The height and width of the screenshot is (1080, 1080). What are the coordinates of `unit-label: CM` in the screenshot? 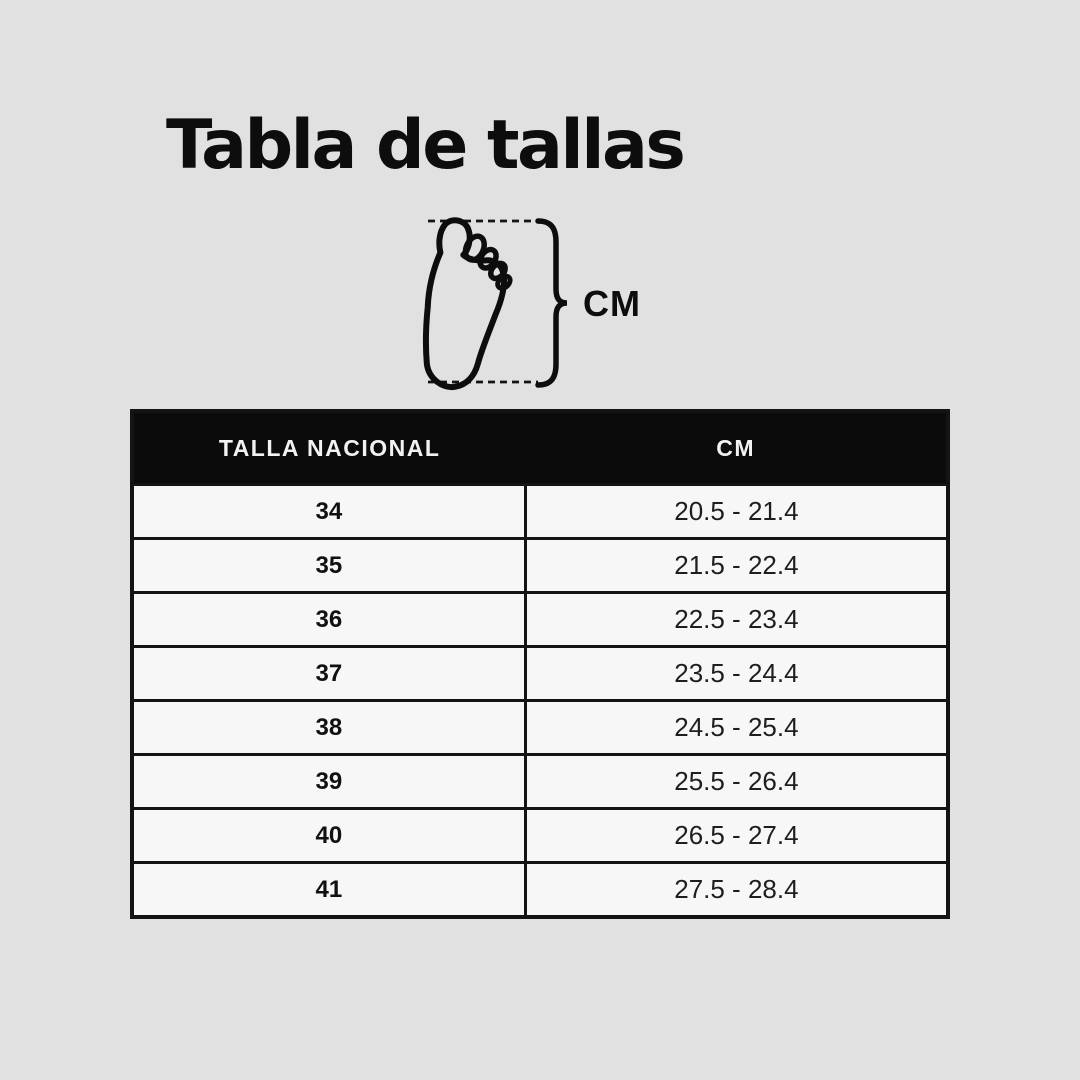 It's located at (612, 303).